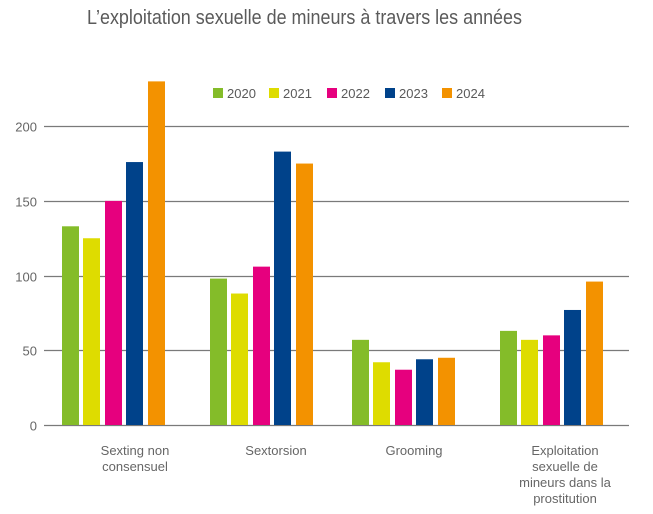 Image resolution: width=653 pixels, height=514 pixels. Describe the element at coordinates (135, 466) in the screenshot. I see `category-label: consensuel` at that location.